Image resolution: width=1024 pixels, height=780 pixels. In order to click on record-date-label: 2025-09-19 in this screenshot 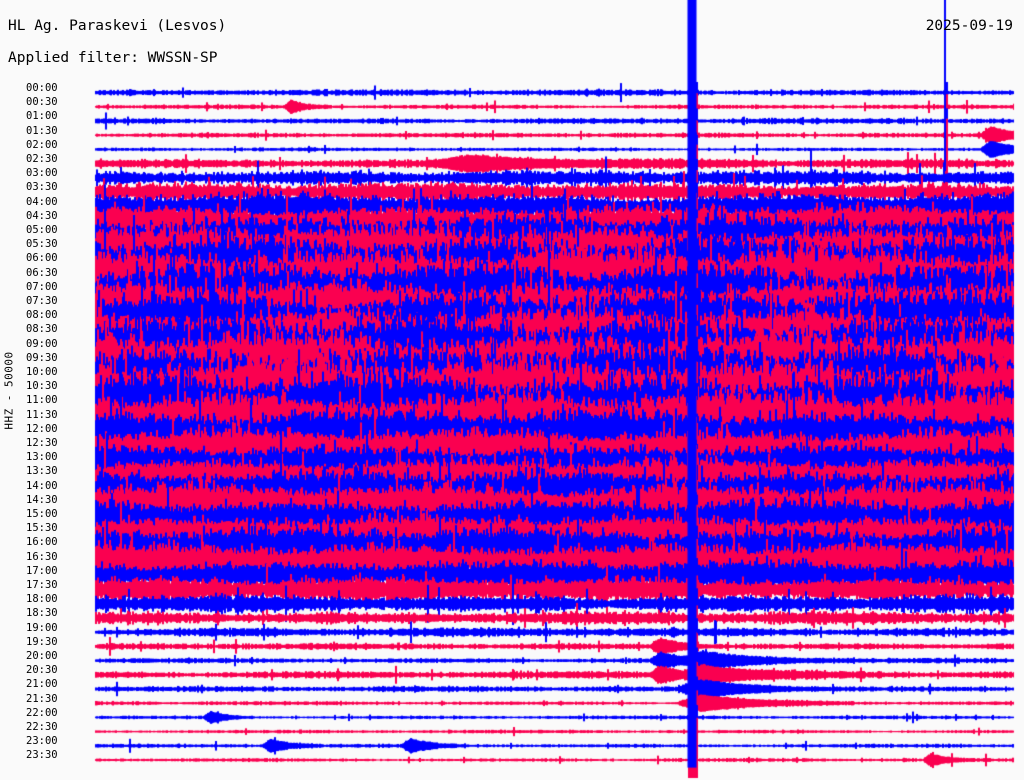, I will do `click(969, 26)`.